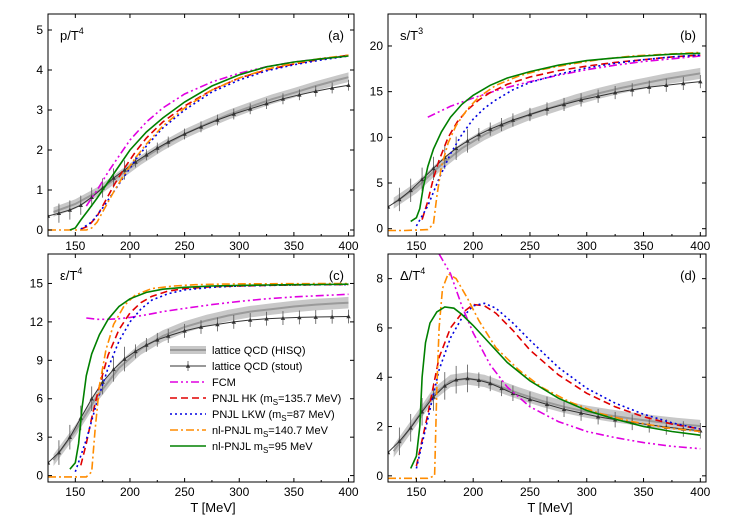 The image size is (741, 524). What do you see at coordinates (37, 283) in the screenshot?
I see `y-tick-label: 15` at bounding box center [37, 283].